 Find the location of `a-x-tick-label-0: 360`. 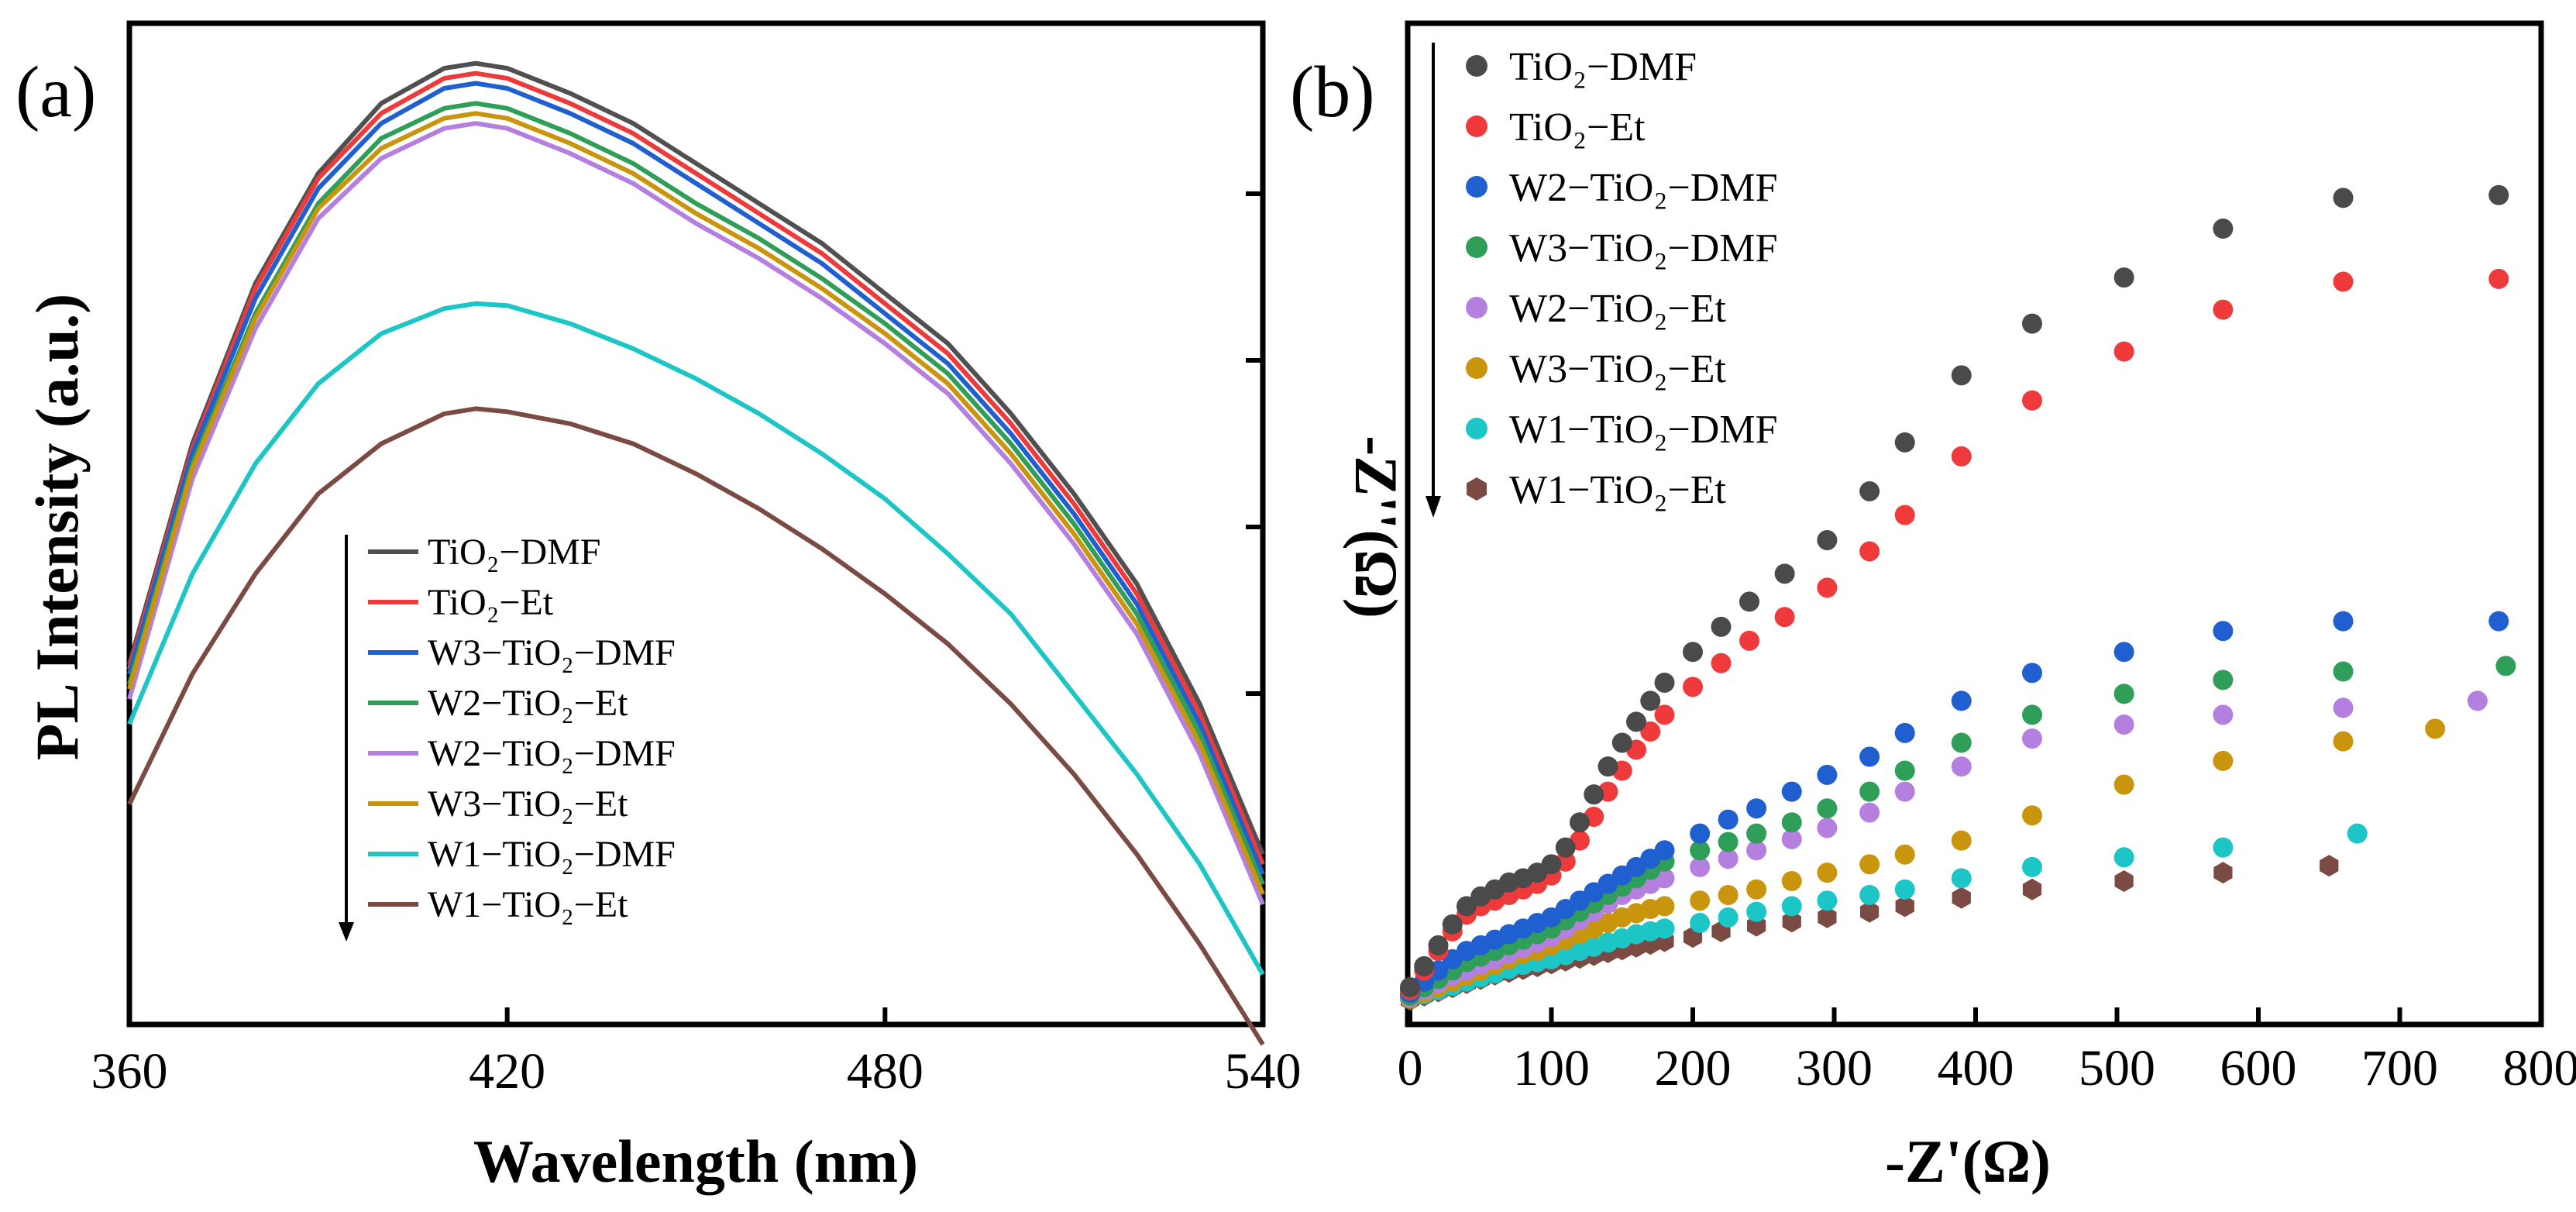

a-x-tick-label-0: 360 is located at coordinates (129, 1071).